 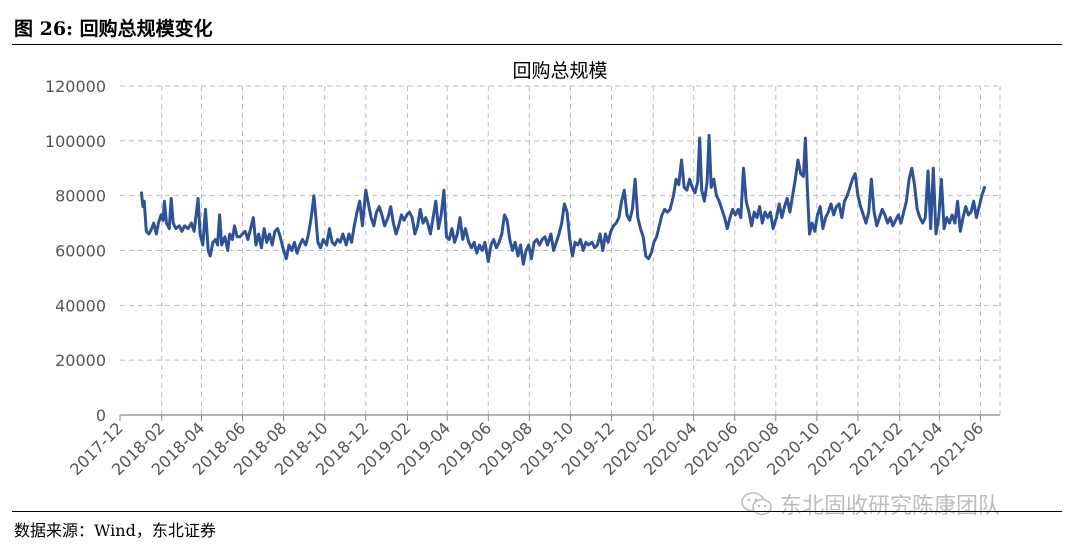 What do you see at coordinates (113, 29) in the screenshot?
I see `figure-header: 图 26: 回购总规模变化` at bounding box center [113, 29].